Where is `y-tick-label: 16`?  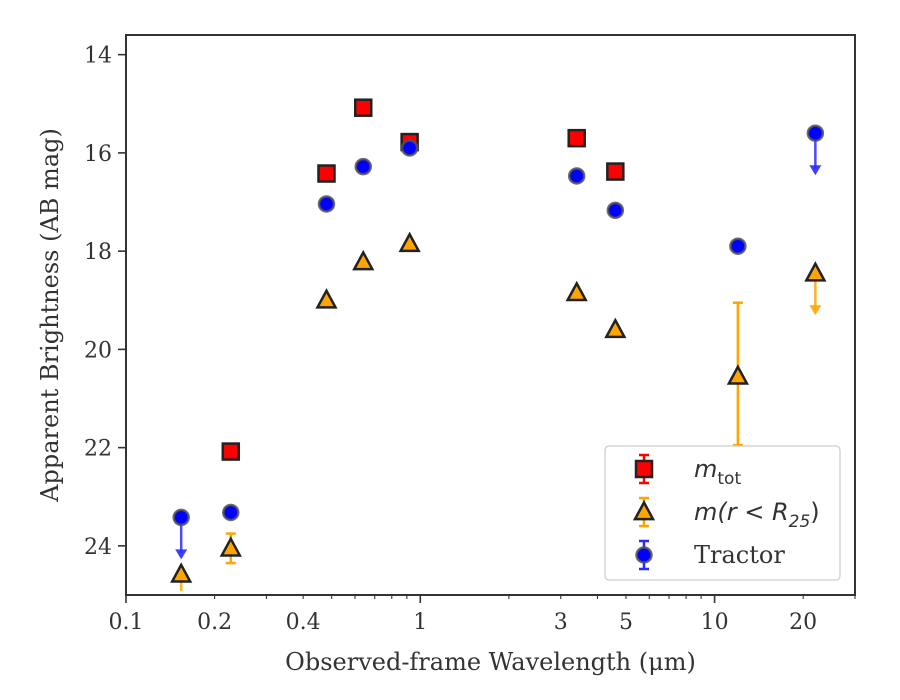
y-tick-label: 16 is located at coordinates (98, 154).